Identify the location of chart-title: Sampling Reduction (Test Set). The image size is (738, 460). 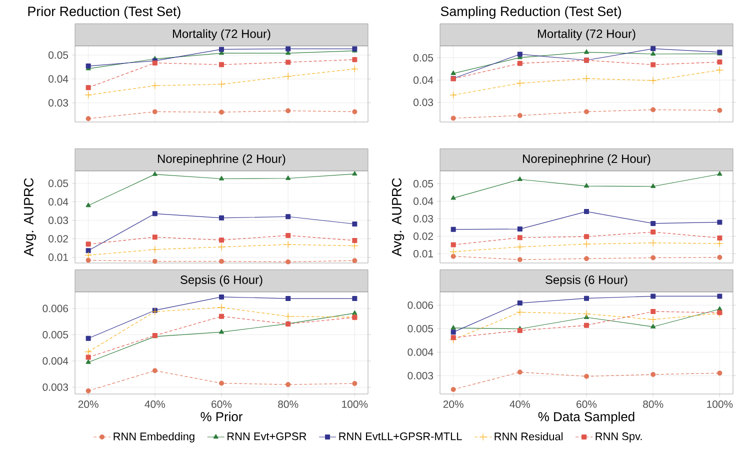
(530, 12).